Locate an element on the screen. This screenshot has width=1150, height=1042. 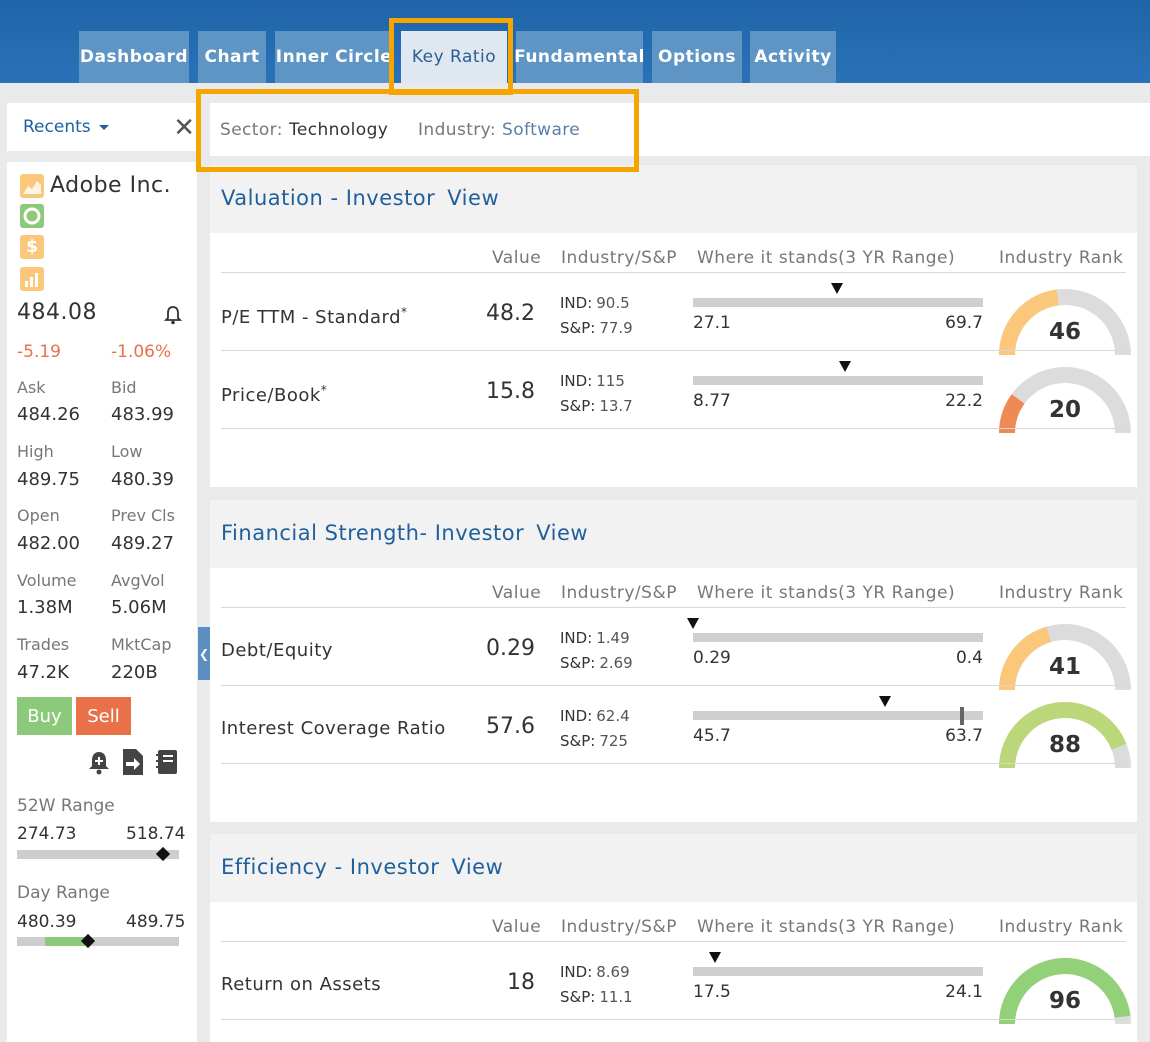
range-high: 69.7 is located at coordinates (964, 323).